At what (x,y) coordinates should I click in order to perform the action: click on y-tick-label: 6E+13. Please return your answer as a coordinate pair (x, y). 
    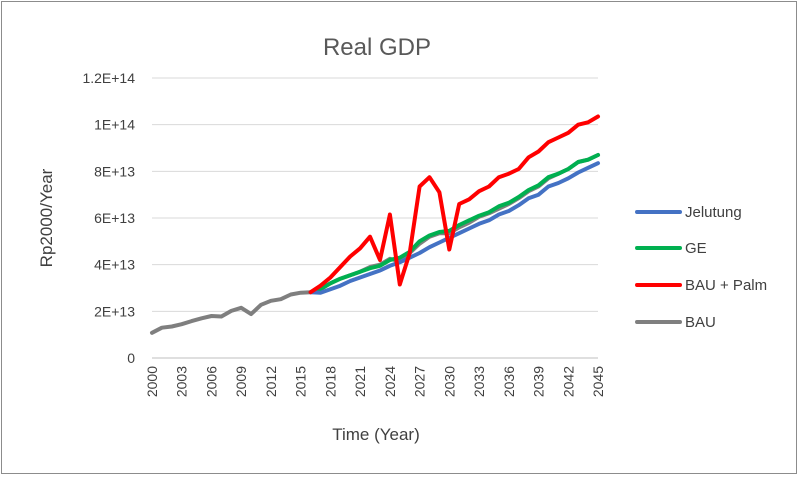
    Looking at the image, I should click on (114, 218).